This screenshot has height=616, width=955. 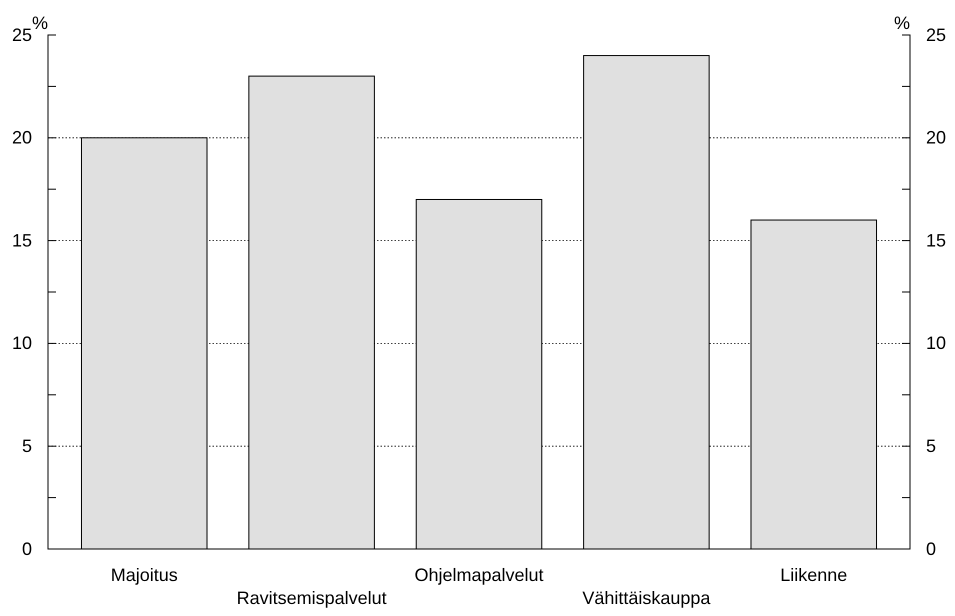 What do you see at coordinates (22, 343) in the screenshot?
I see `y-tick-label: 10` at bounding box center [22, 343].